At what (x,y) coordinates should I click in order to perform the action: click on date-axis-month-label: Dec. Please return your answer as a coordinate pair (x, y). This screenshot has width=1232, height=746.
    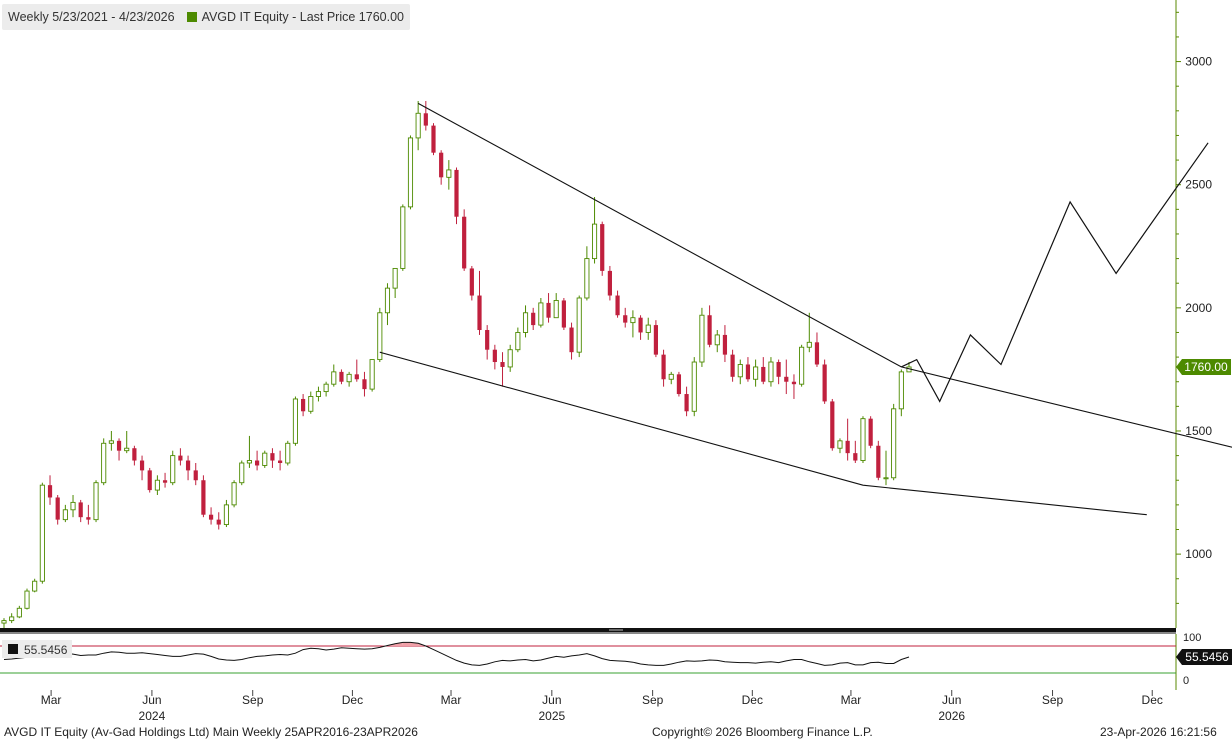
    Looking at the image, I should click on (352, 700).